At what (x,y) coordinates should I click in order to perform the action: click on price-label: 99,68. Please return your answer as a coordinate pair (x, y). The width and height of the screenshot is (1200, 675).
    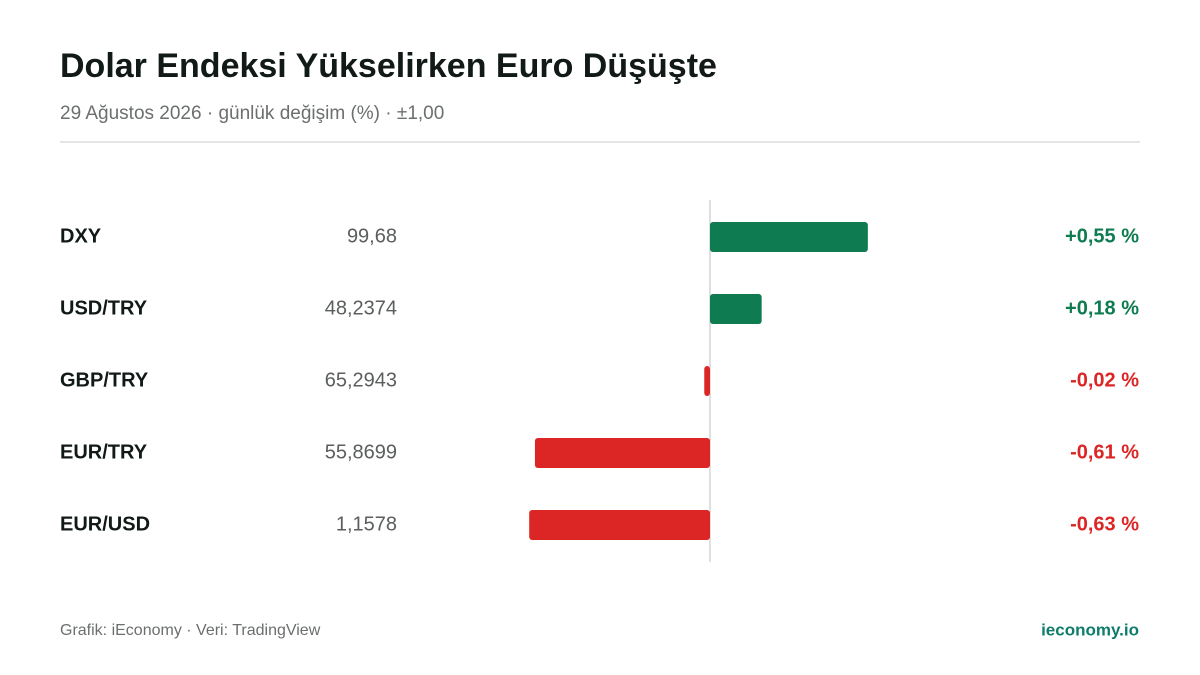
    Looking at the image, I should click on (372, 236).